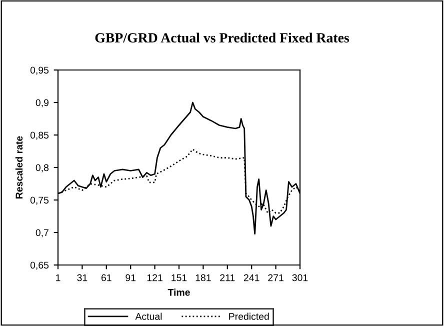  Describe the element at coordinates (39, 70) in the screenshot. I see `y-tick-label: 0,95` at that location.